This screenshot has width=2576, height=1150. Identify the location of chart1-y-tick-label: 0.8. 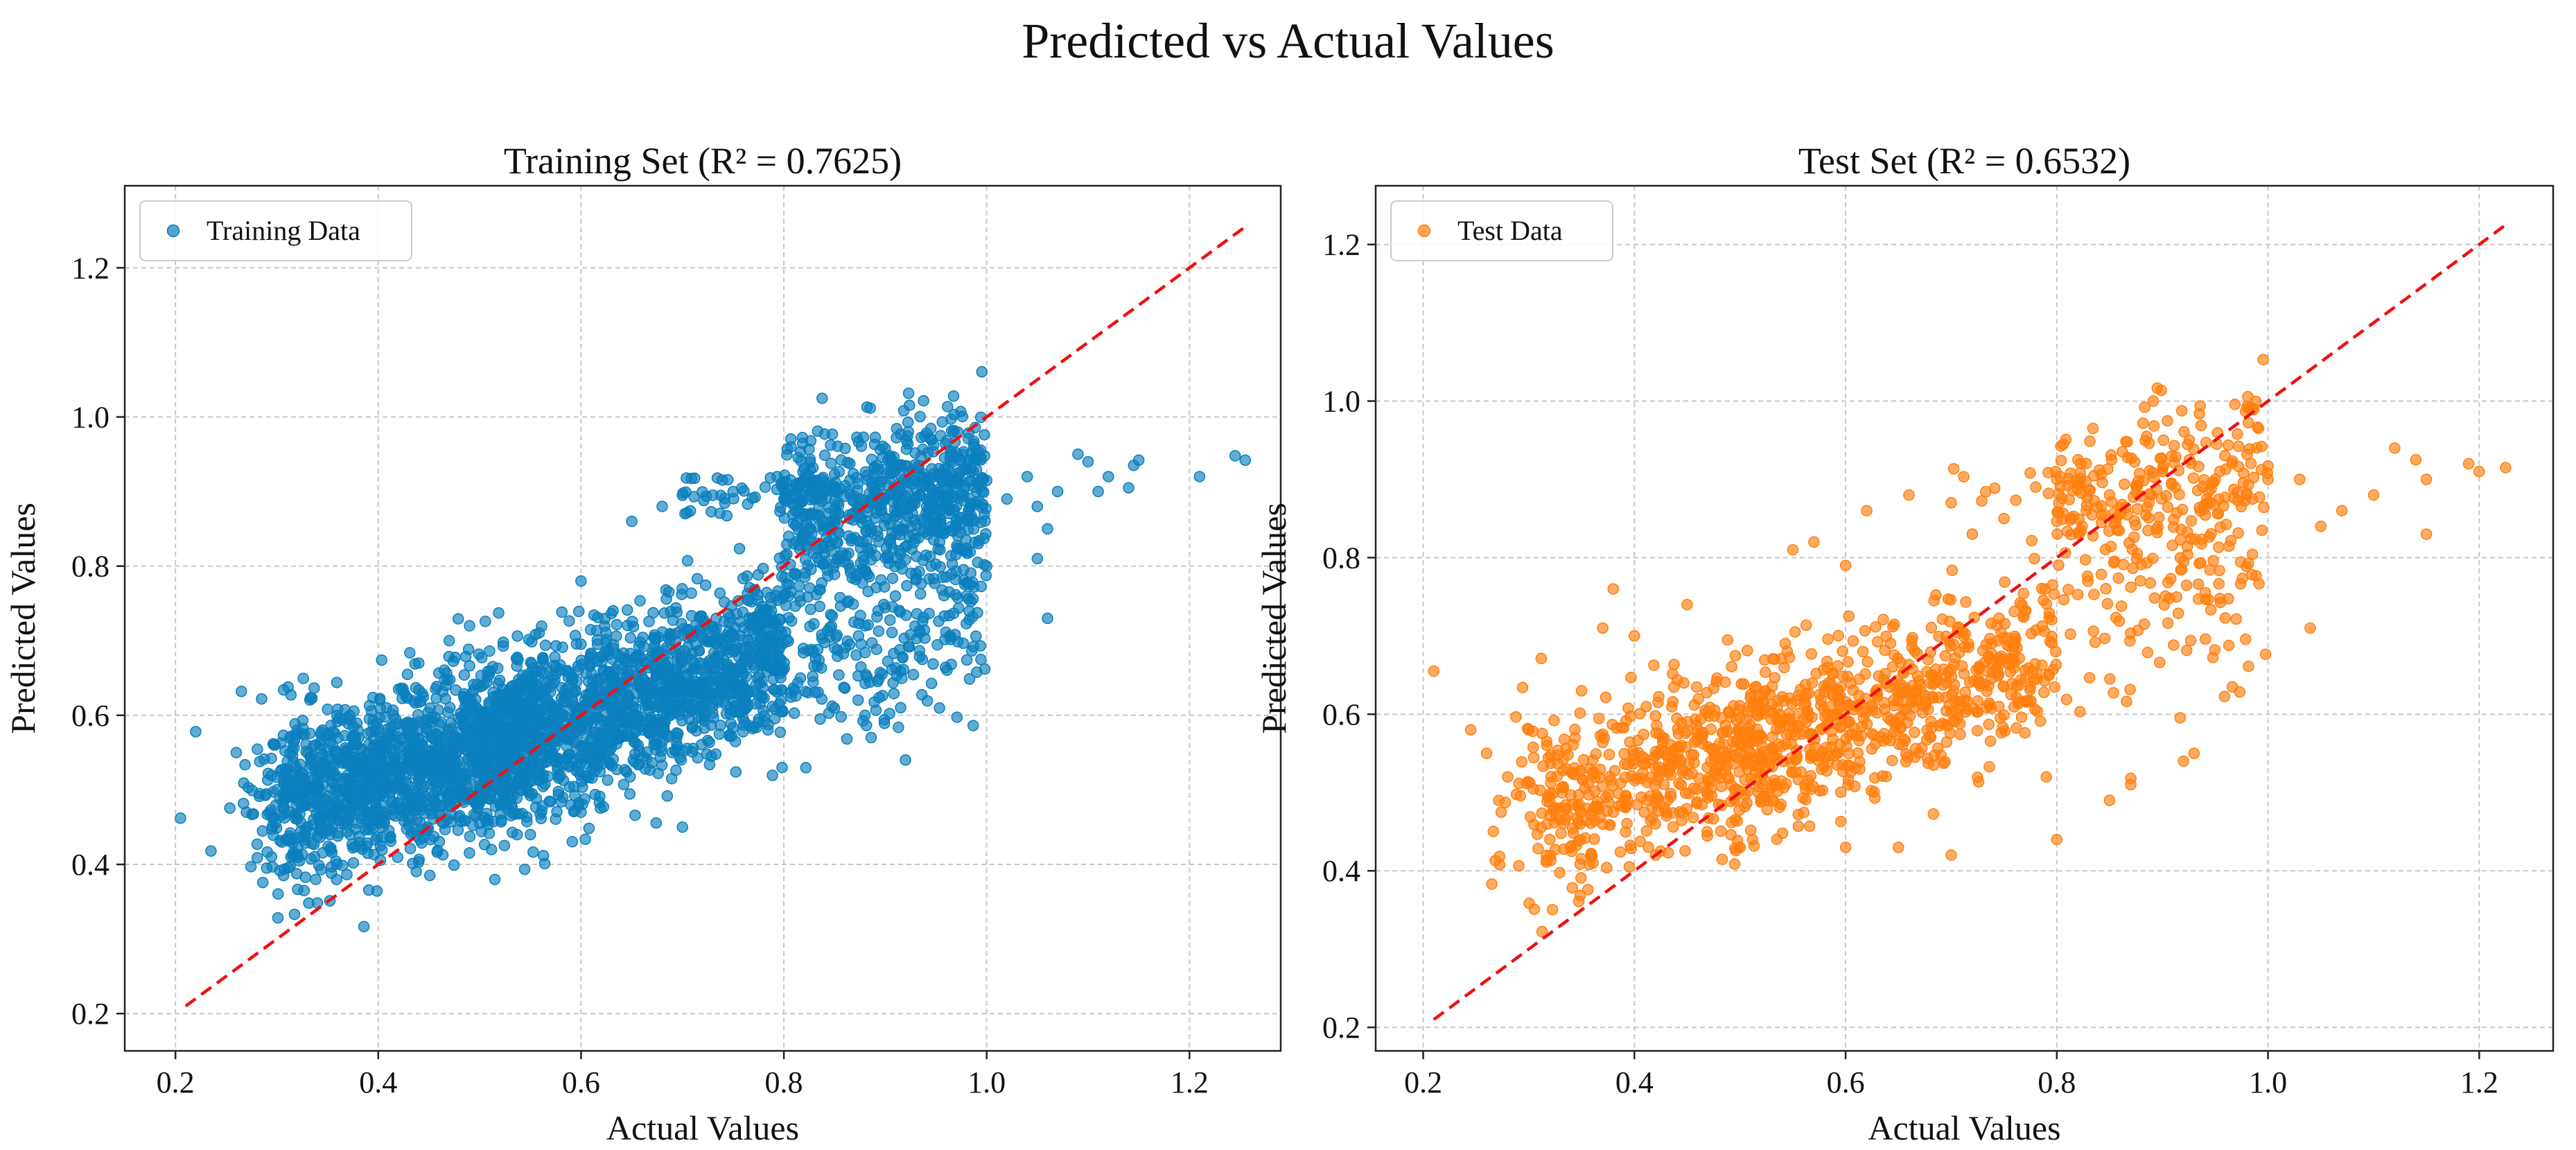
(90, 567).